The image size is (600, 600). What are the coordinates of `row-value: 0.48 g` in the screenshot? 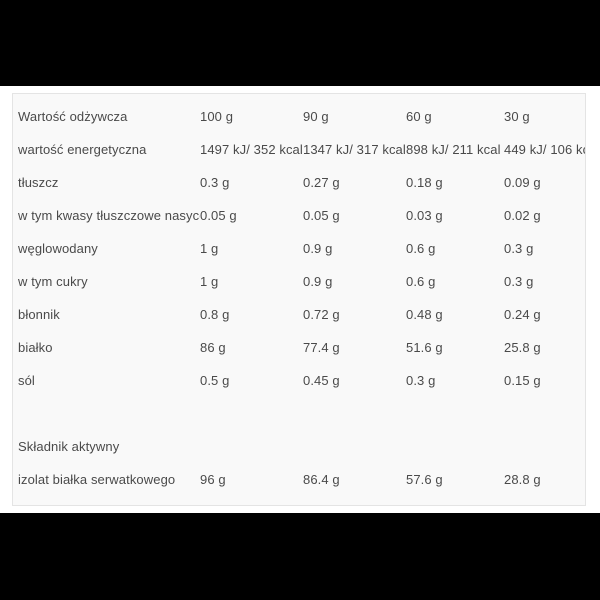 It's located at (424, 314).